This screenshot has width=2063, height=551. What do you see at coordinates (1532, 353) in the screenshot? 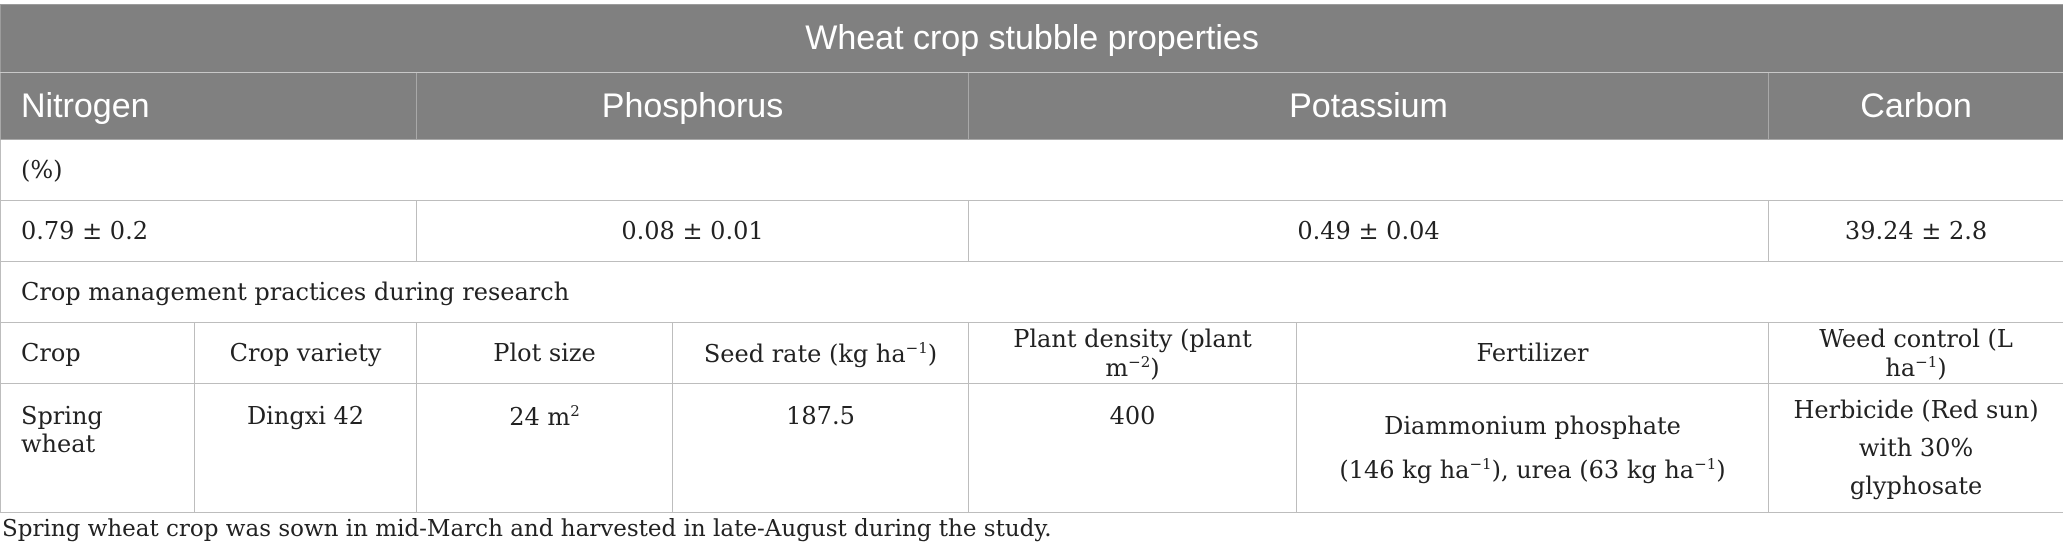
I see `mgmt-header-fertilizer: Fertilizer` at bounding box center [1532, 353].